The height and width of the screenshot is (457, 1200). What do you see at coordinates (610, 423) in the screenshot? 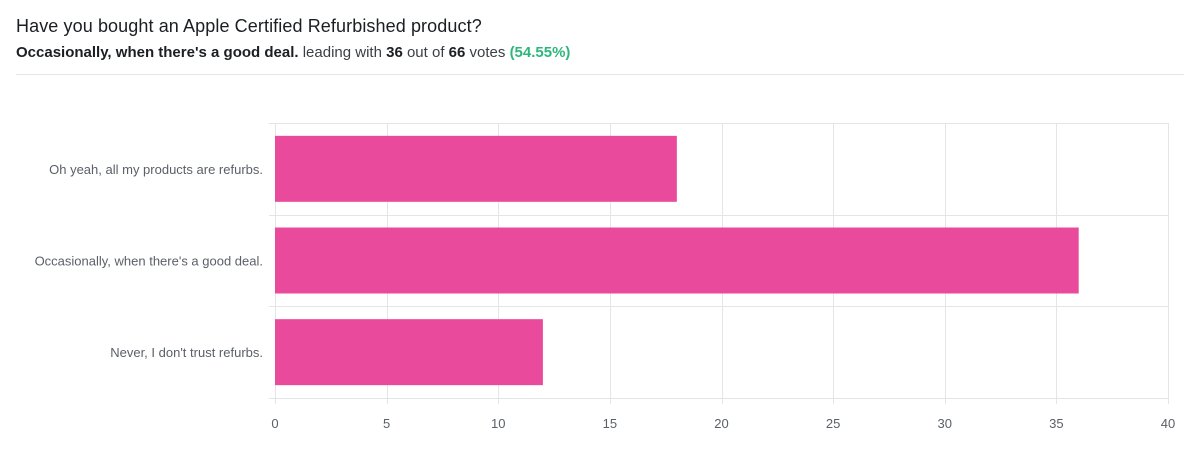
I see `x-tick-label: 15` at bounding box center [610, 423].